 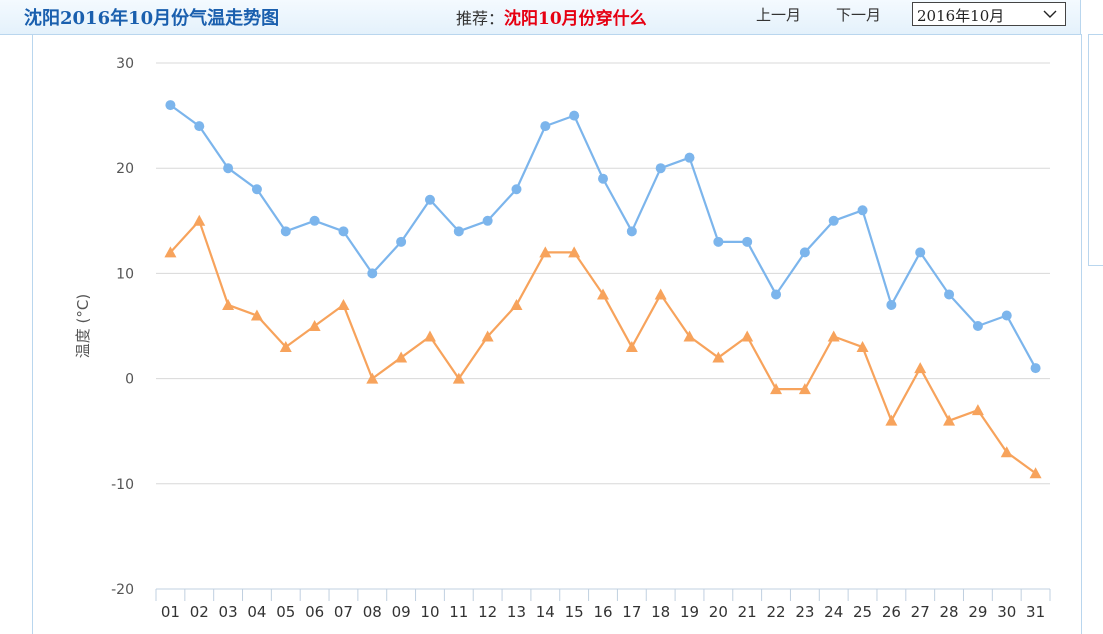 What do you see at coordinates (122, 485) in the screenshot?
I see `y-tick-label: -10` at bounding box center [122, 485].